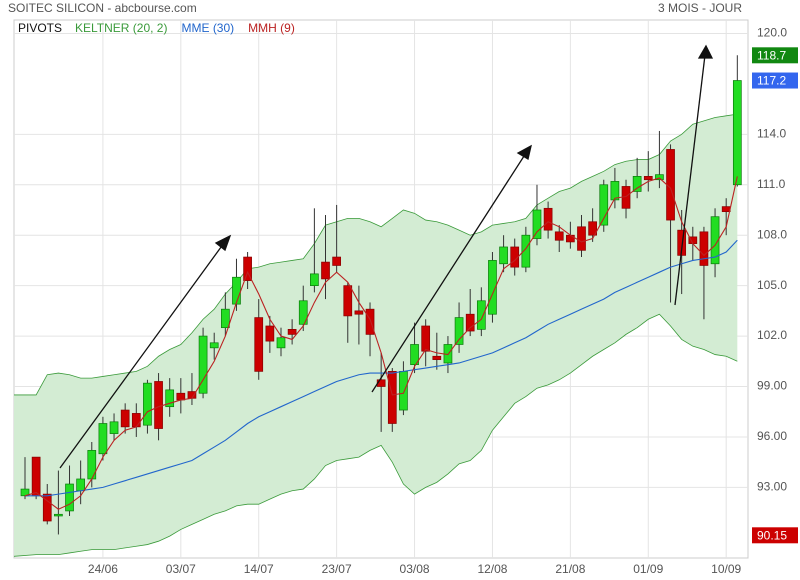 This screenshot has height=580, width=800. I want to click on price-tag-label: 118.7, so click(771, 55).